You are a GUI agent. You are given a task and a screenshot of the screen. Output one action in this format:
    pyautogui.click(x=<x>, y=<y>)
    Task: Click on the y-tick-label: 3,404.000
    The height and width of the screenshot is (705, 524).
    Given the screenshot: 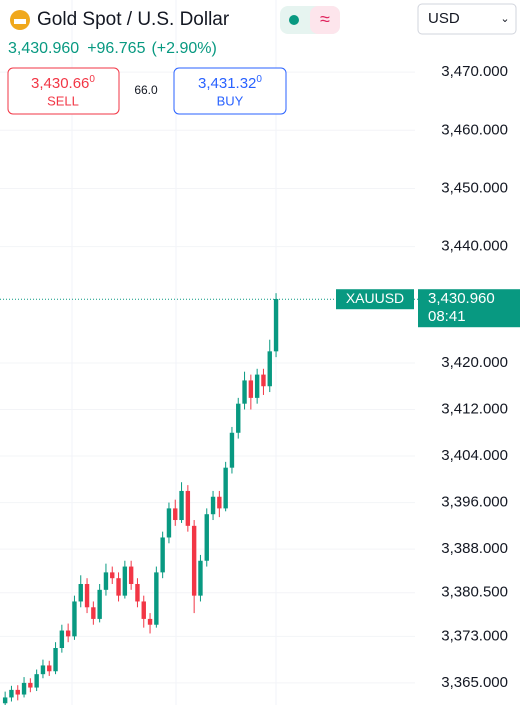 What is the action you would take?
    pyautogui.click(x=474, y=455)
    